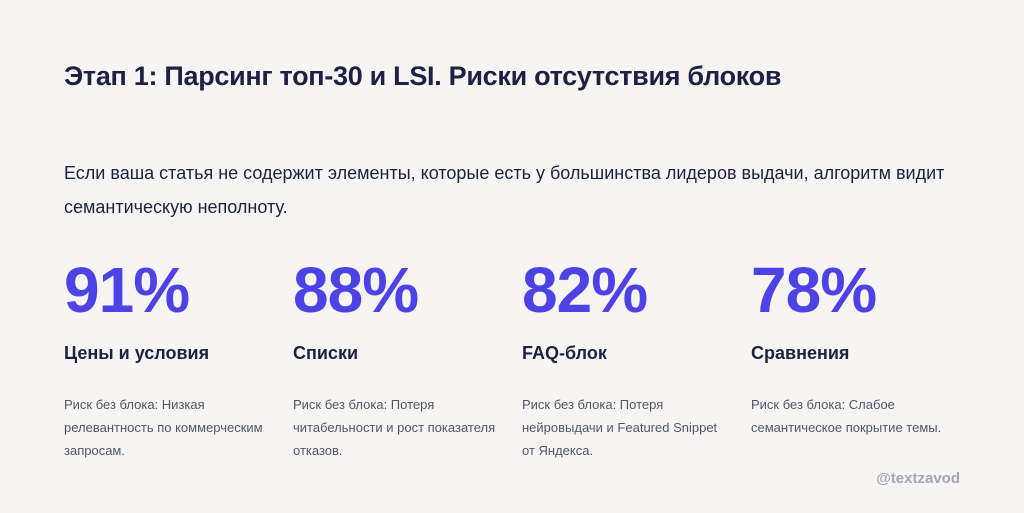 This screenshot has height=513, width=1024. I want to click on stat-label: Сравнения, so click(800, 353).